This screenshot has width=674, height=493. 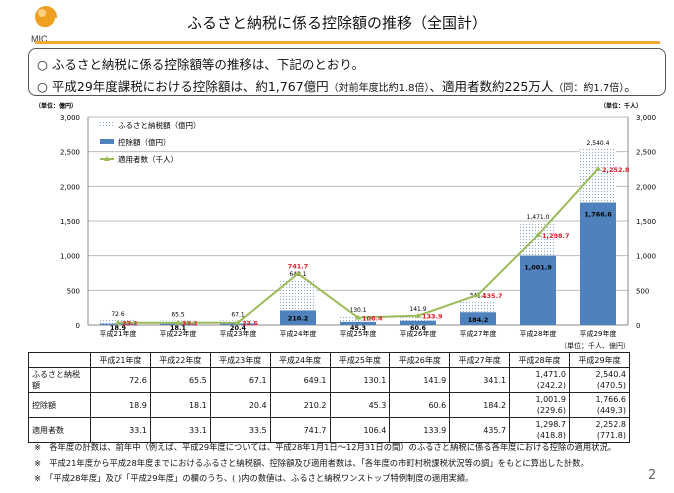 I want to click on cell-value: 72.6, so click(x=138, y=380).